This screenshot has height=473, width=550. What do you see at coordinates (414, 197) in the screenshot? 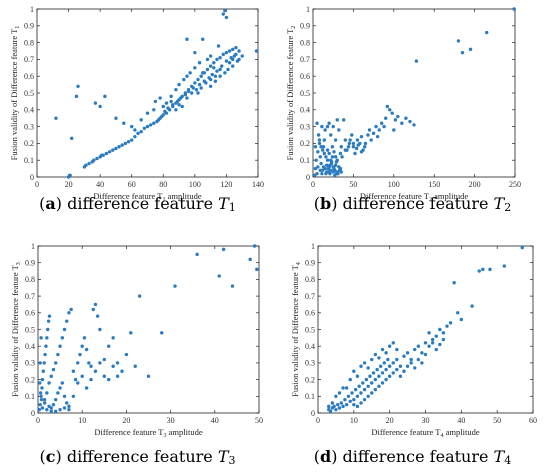
I see `x-axis-label: Difference feature T2 amplitude` at bounding box center [414, 197].